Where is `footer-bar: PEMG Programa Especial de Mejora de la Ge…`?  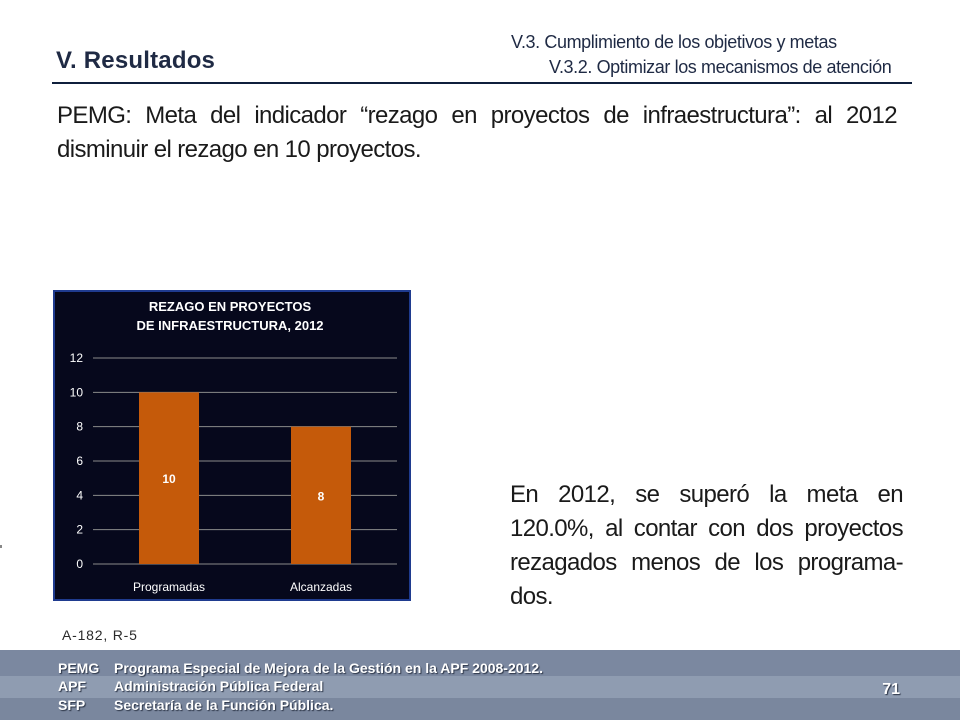
footer-bar: PEMG Programa Especial de Mejora de la Ge… is located at coordinates (480, 685).